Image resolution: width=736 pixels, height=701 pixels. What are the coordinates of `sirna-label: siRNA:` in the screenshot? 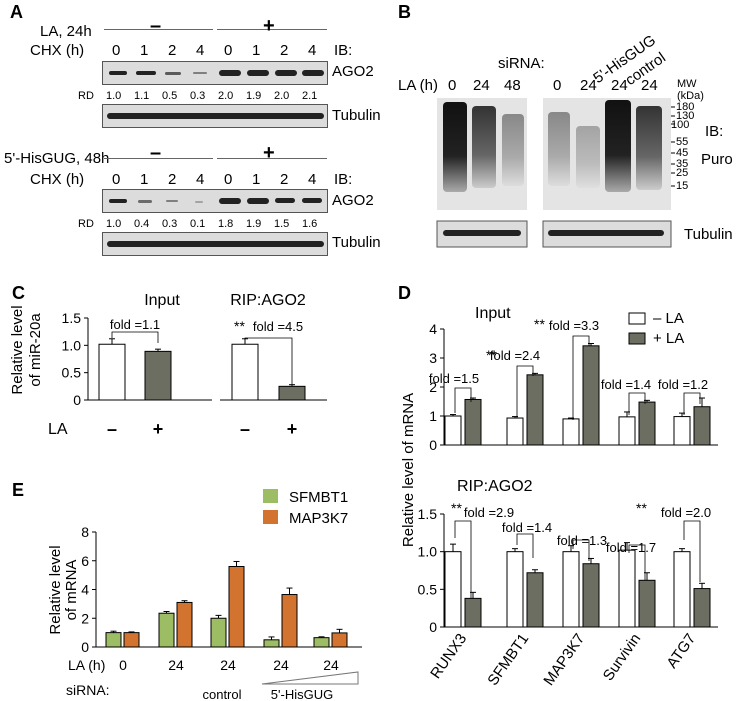 It's located at (88, 690).